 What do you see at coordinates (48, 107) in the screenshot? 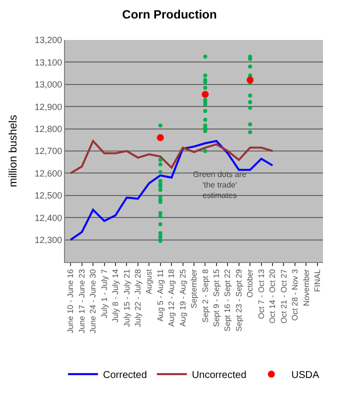
I see `y-tick-label: 12,900` at bounding box center [48, 107].